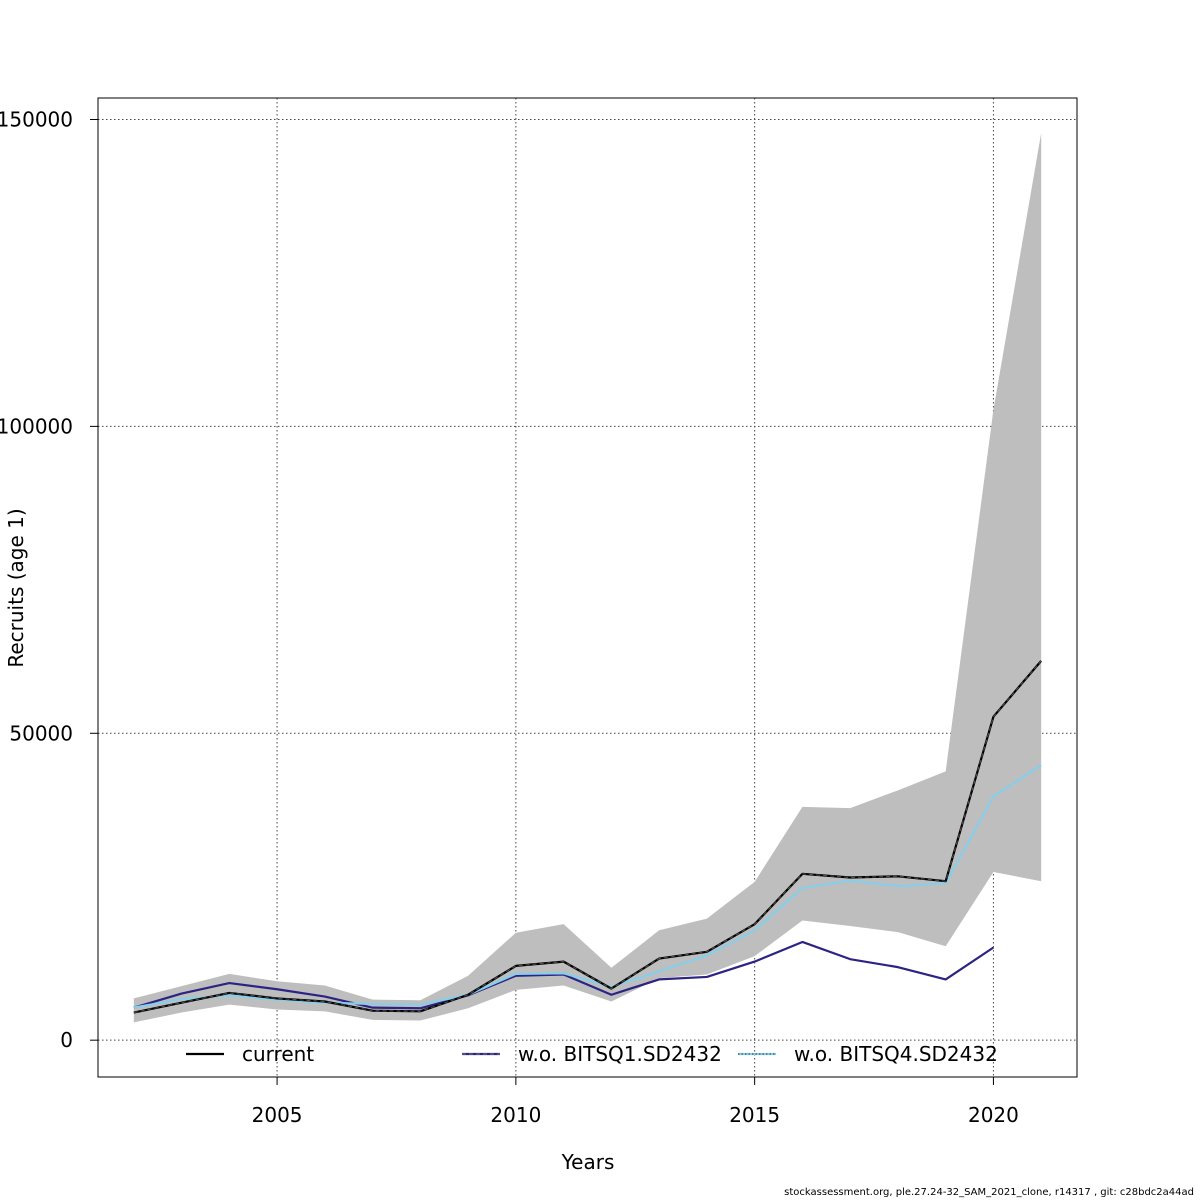  What do you see at coordinates (620, 1054) in the screenshot?
I see `legend-label-1: w.o. BITSQ1.SD2432` at bounding box center [620, 1054].